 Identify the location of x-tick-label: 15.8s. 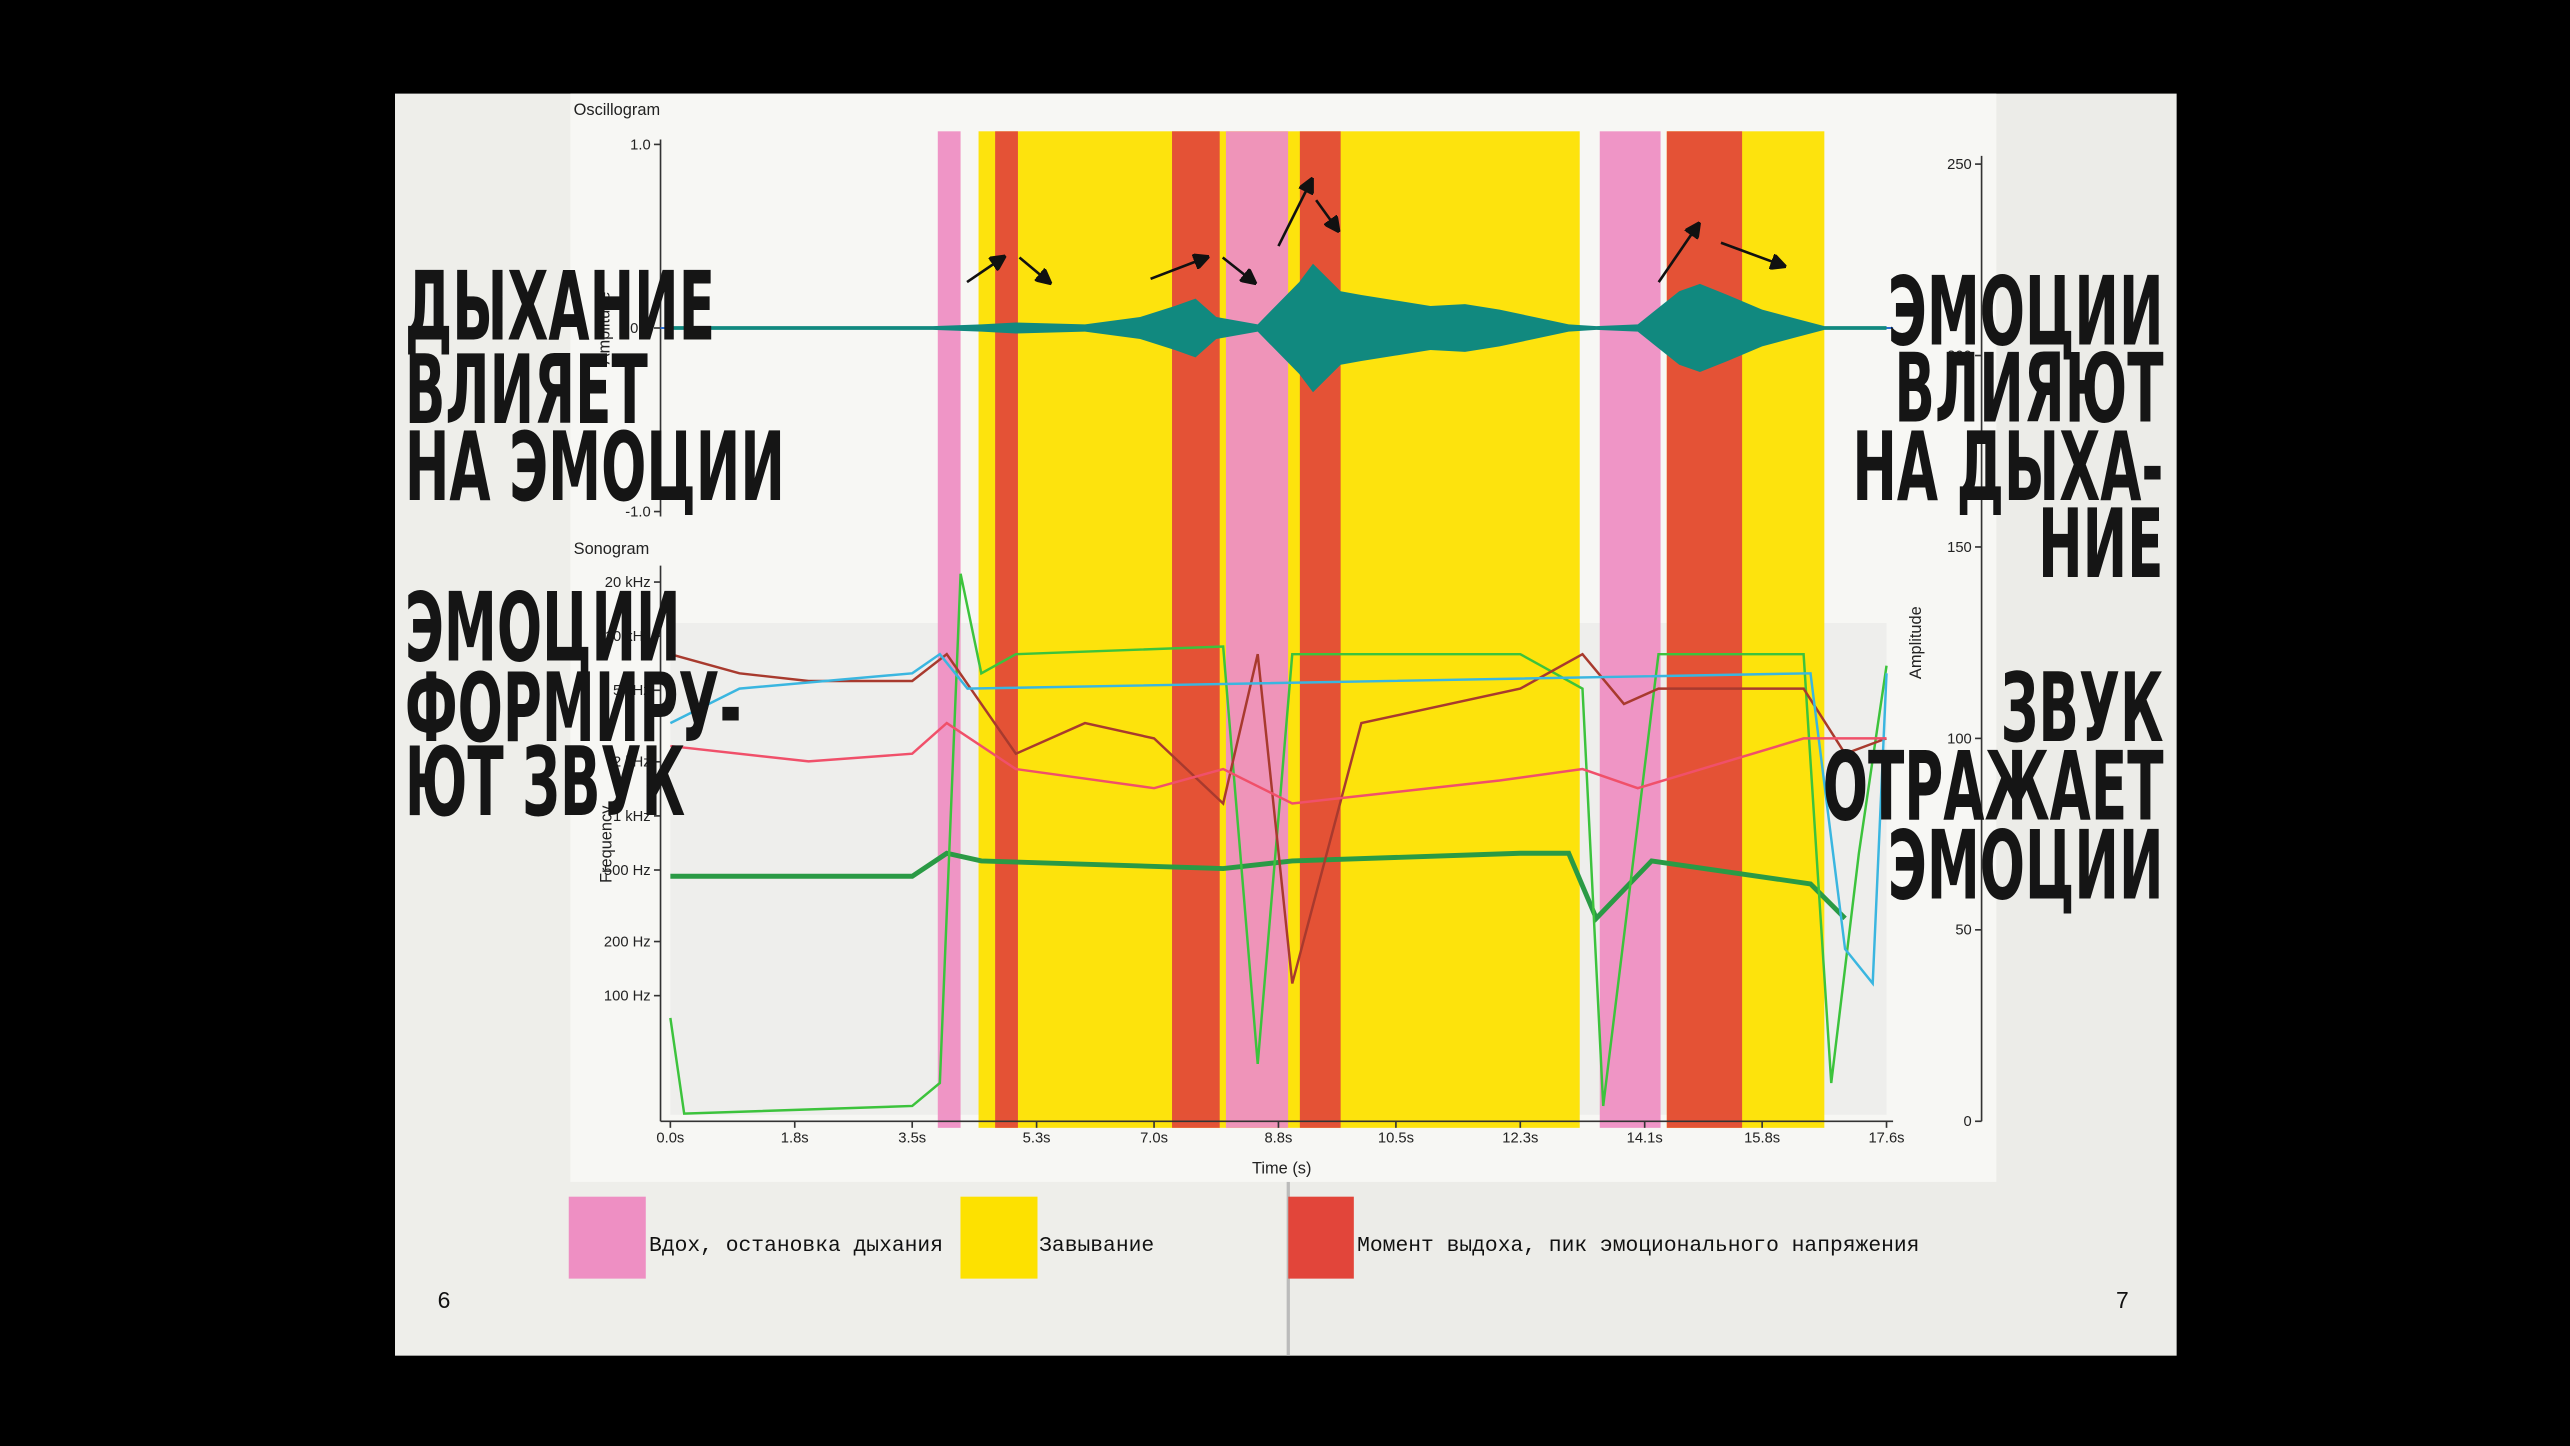
(1762, 1139).